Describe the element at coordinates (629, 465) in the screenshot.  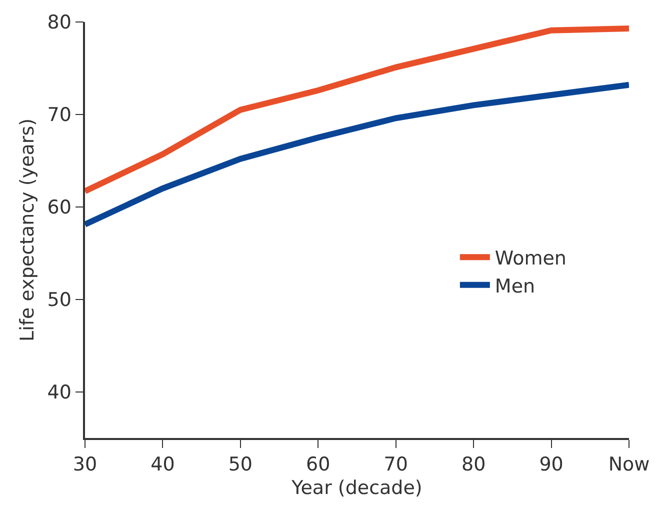
I see `x-tick-label: Now` at that location.